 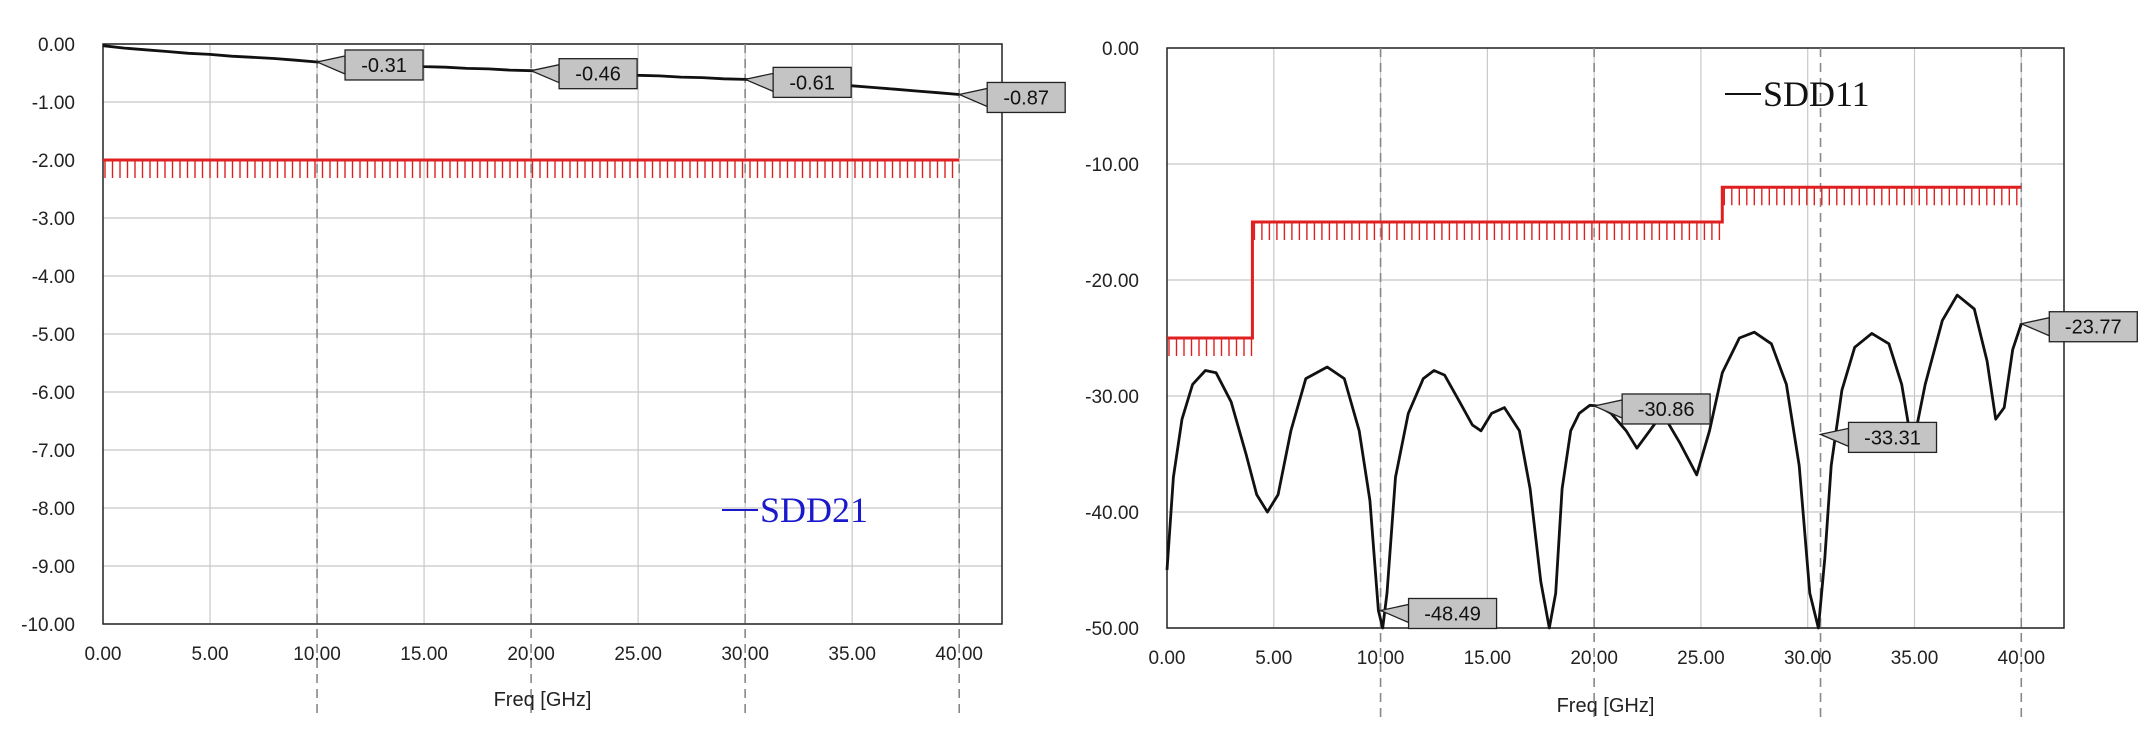 I want to click on y-tick-label: -7.00, so click(x=53, y=451).